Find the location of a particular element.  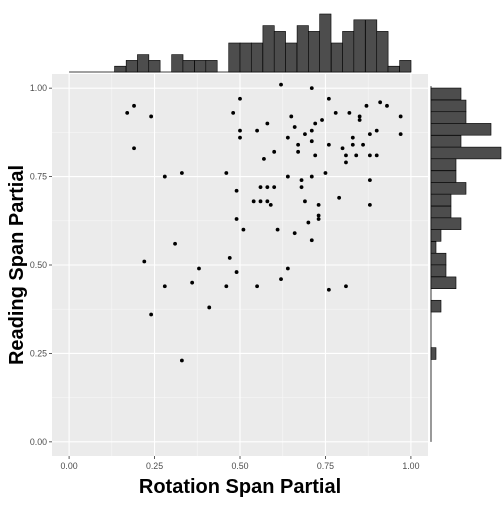

x-tick-label: 0.50 is located at coordinates (239, 466).